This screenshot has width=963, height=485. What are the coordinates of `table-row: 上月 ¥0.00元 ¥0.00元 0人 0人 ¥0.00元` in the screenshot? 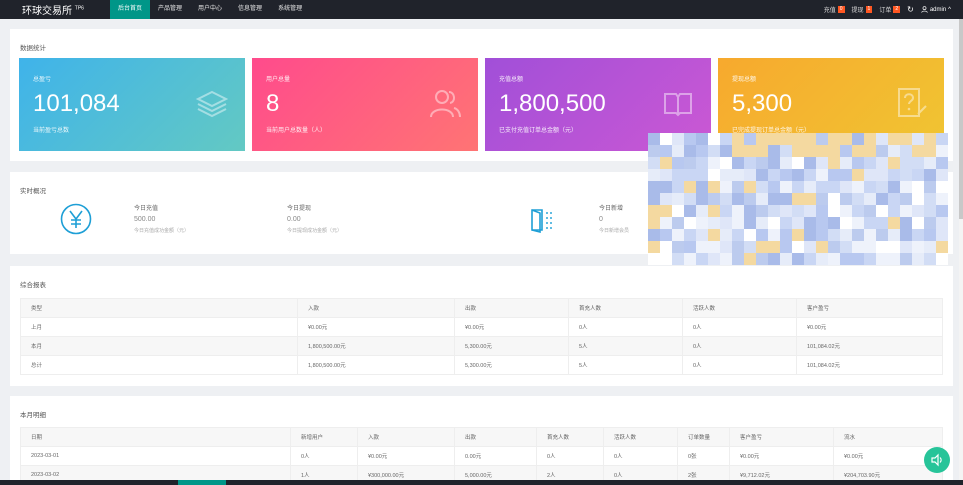 It's located at (481, 327).